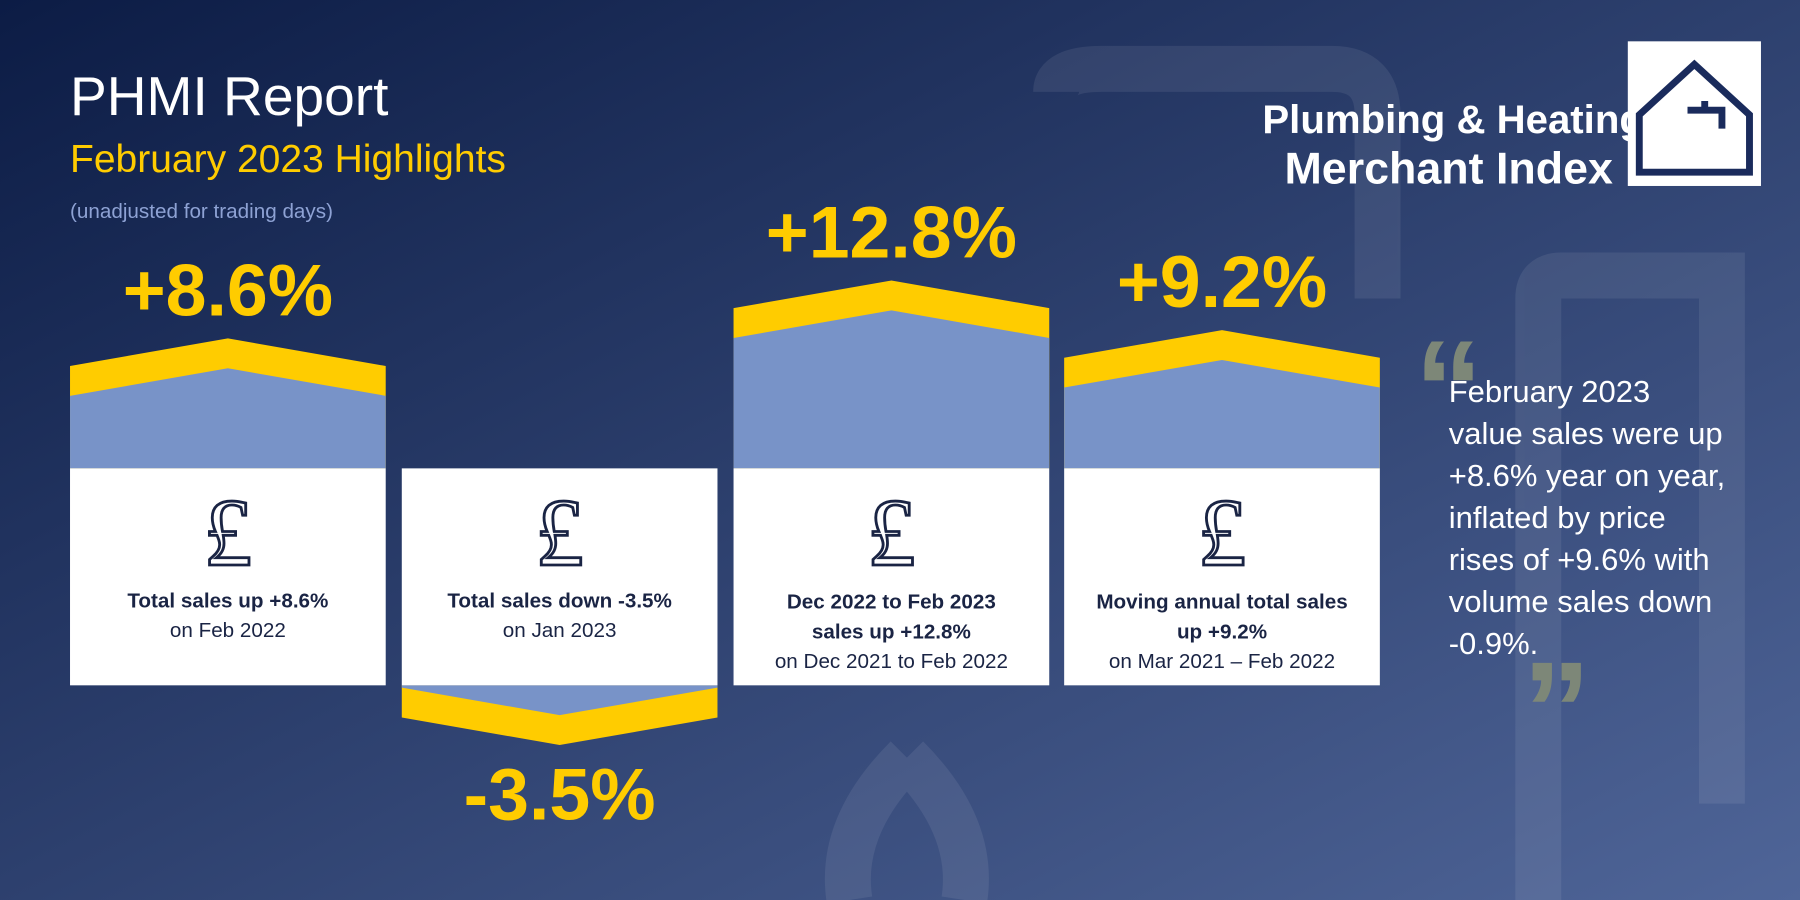 The height and width of the screenshot is (900, 1800). I want to click on quote-line: -0.9%., so click(1494, 643).